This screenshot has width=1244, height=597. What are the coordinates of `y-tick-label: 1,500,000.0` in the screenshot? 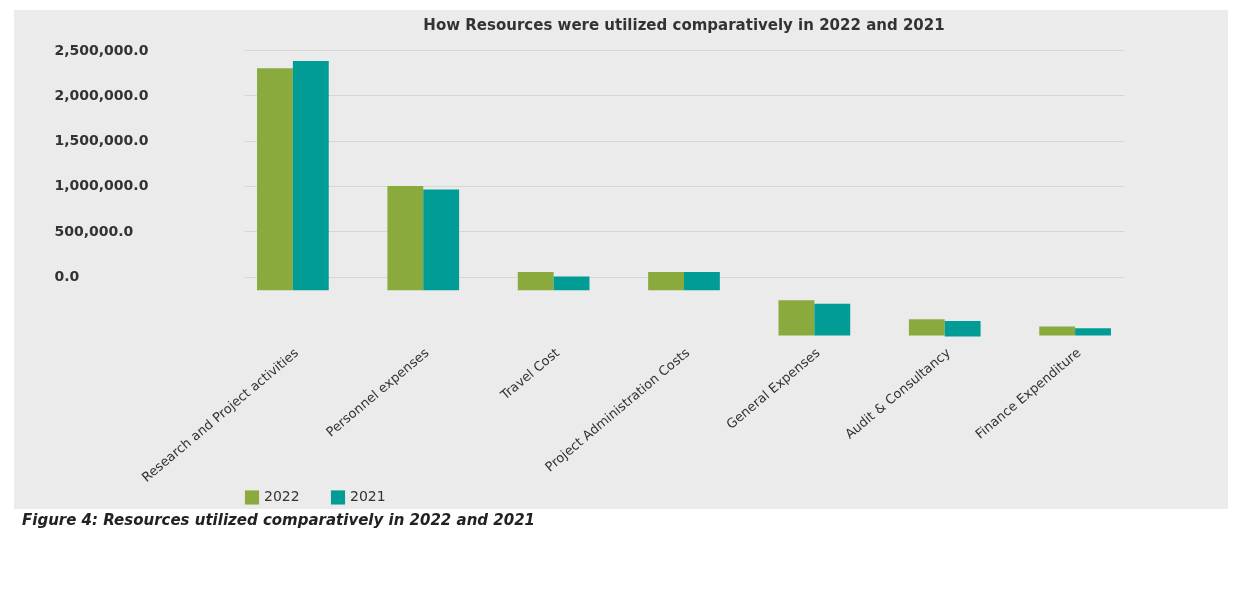 It's located at (101, 140).